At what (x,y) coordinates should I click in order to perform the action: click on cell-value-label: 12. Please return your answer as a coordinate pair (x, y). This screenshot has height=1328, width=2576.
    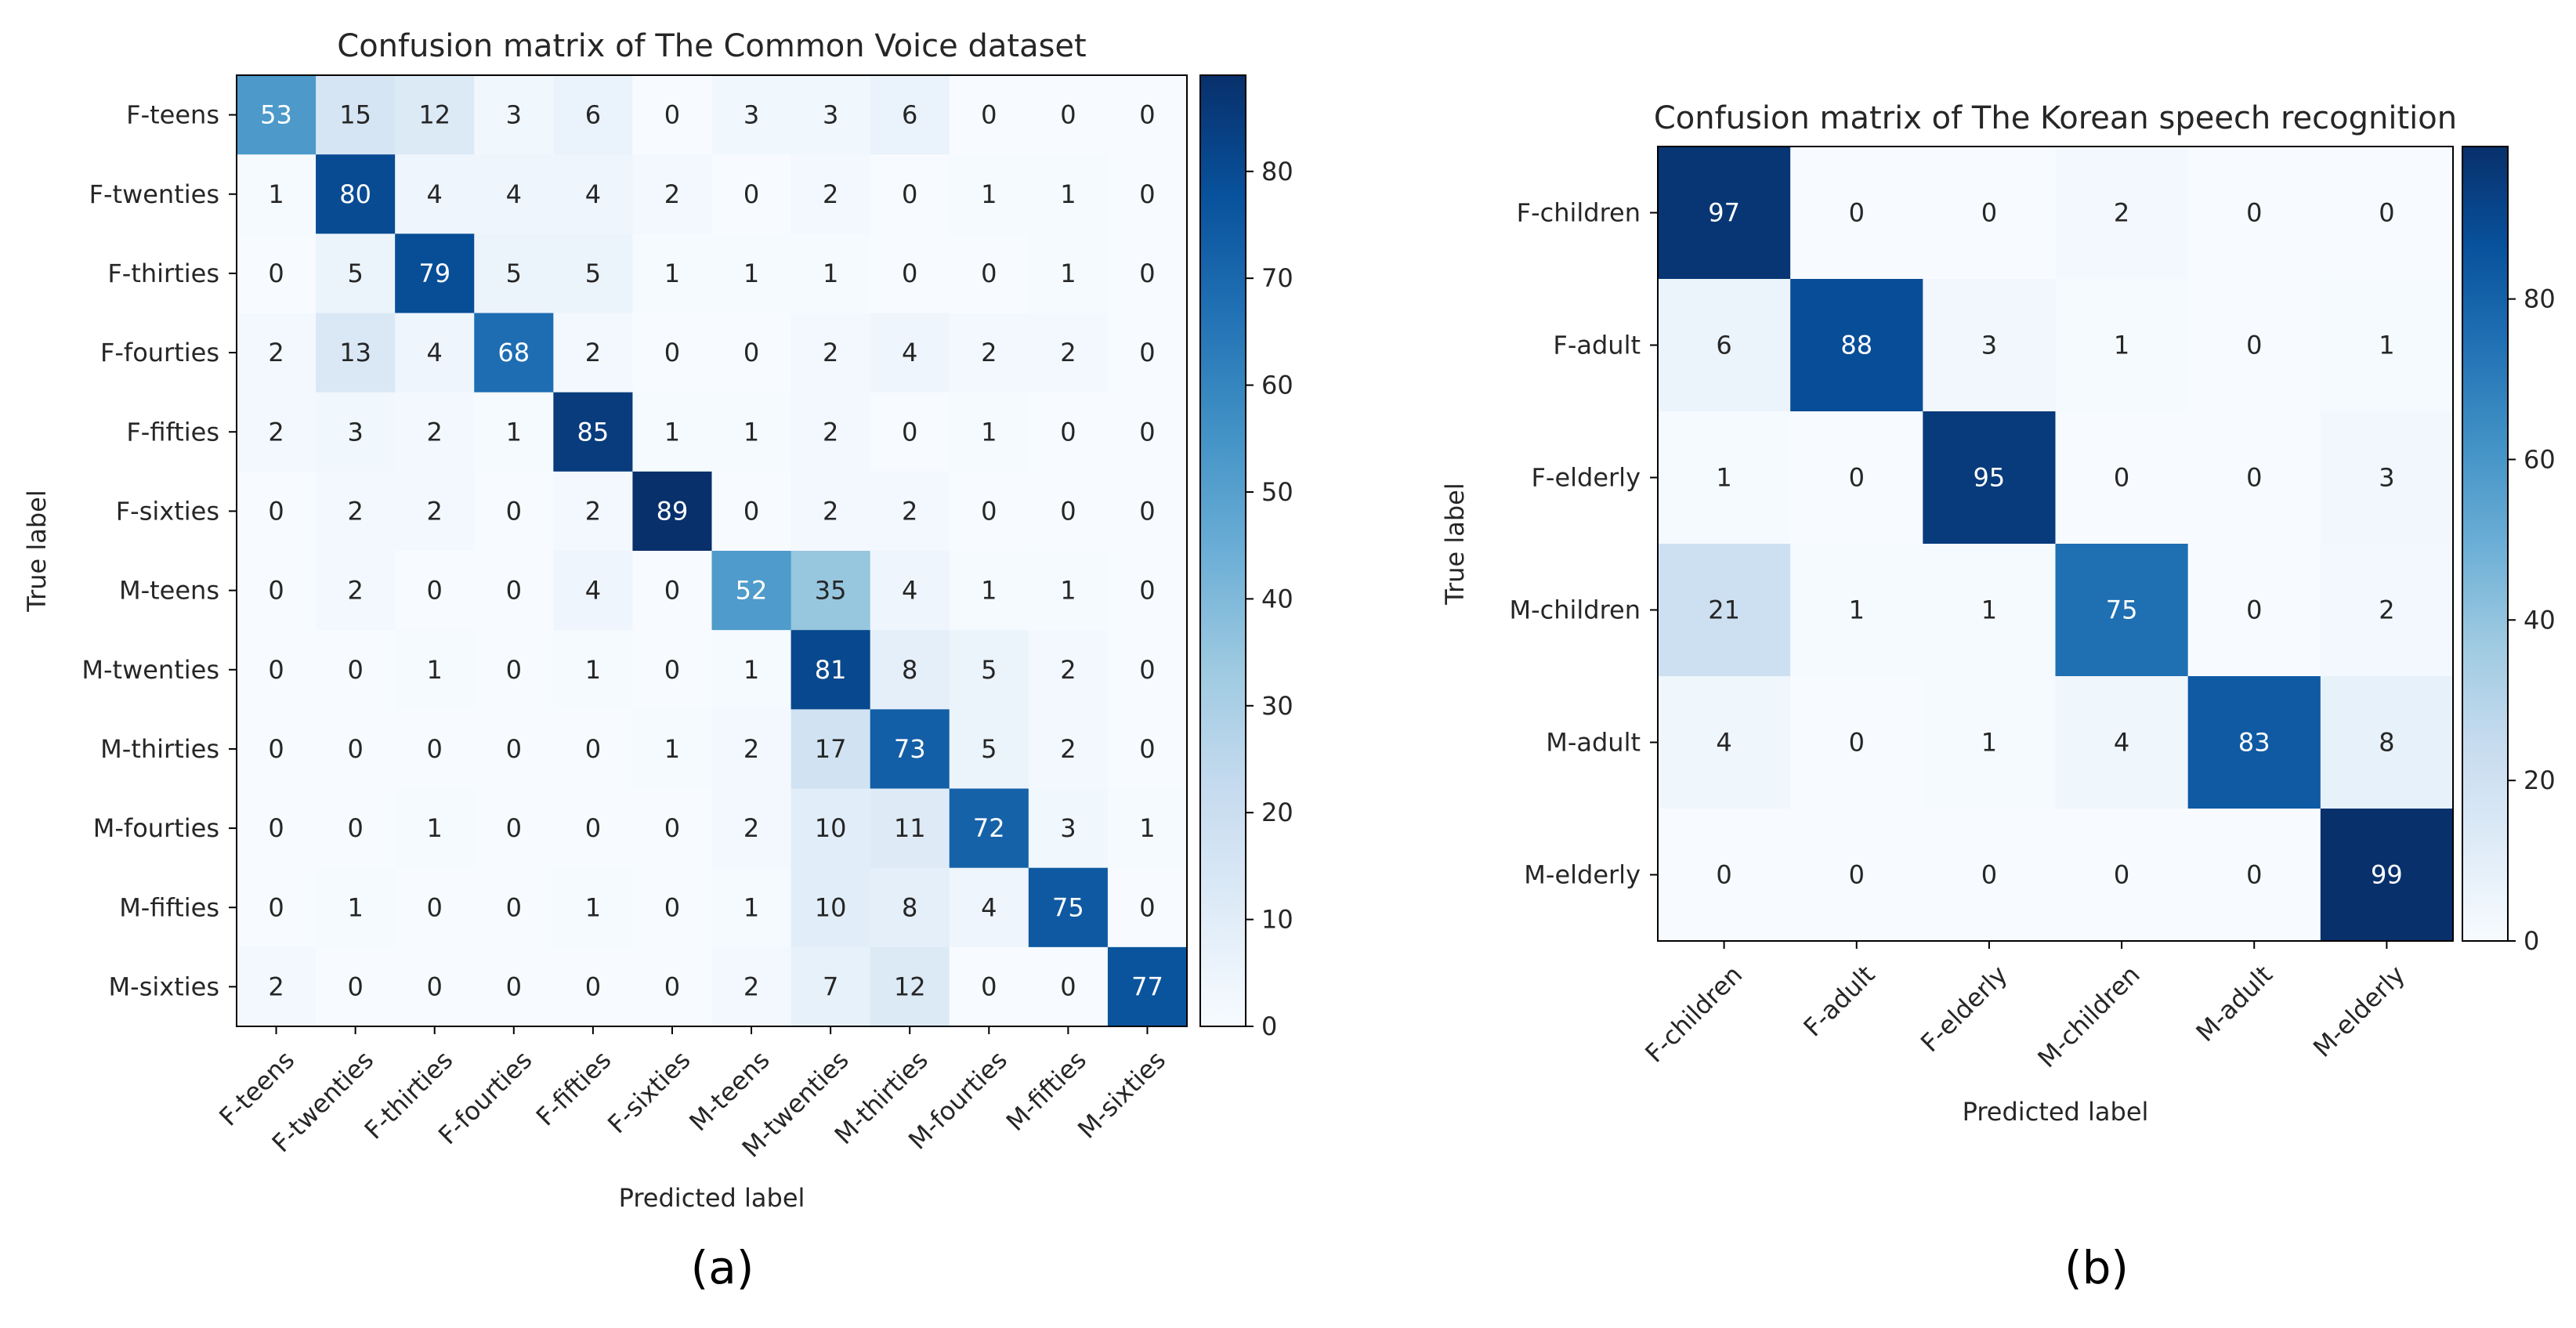
    Looking at the image, I should click on (910, 986).